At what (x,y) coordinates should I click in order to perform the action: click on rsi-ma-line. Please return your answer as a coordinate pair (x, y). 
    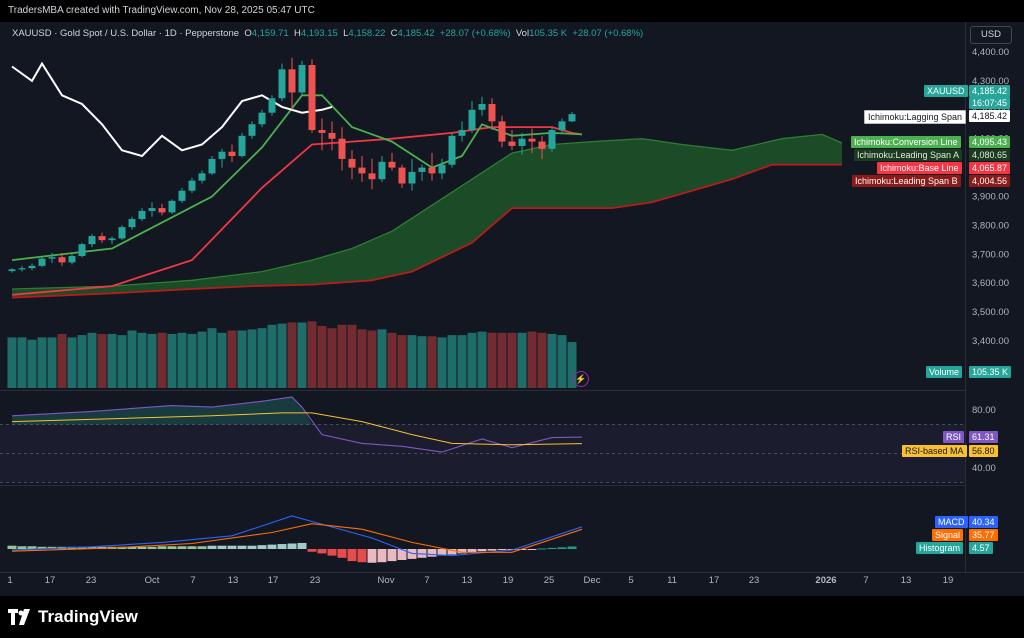
    Looking at the image, I should click on (297, 429).